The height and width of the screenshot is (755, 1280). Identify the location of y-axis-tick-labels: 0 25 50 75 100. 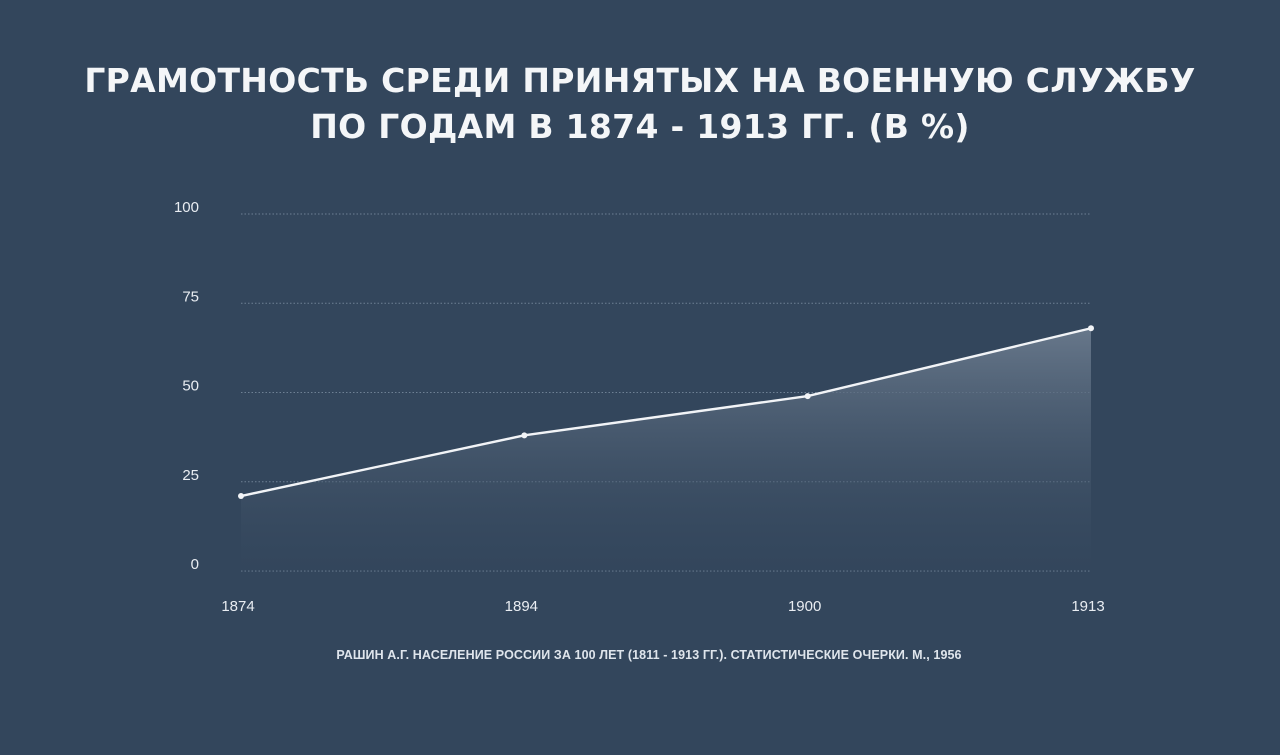
(186, 386).